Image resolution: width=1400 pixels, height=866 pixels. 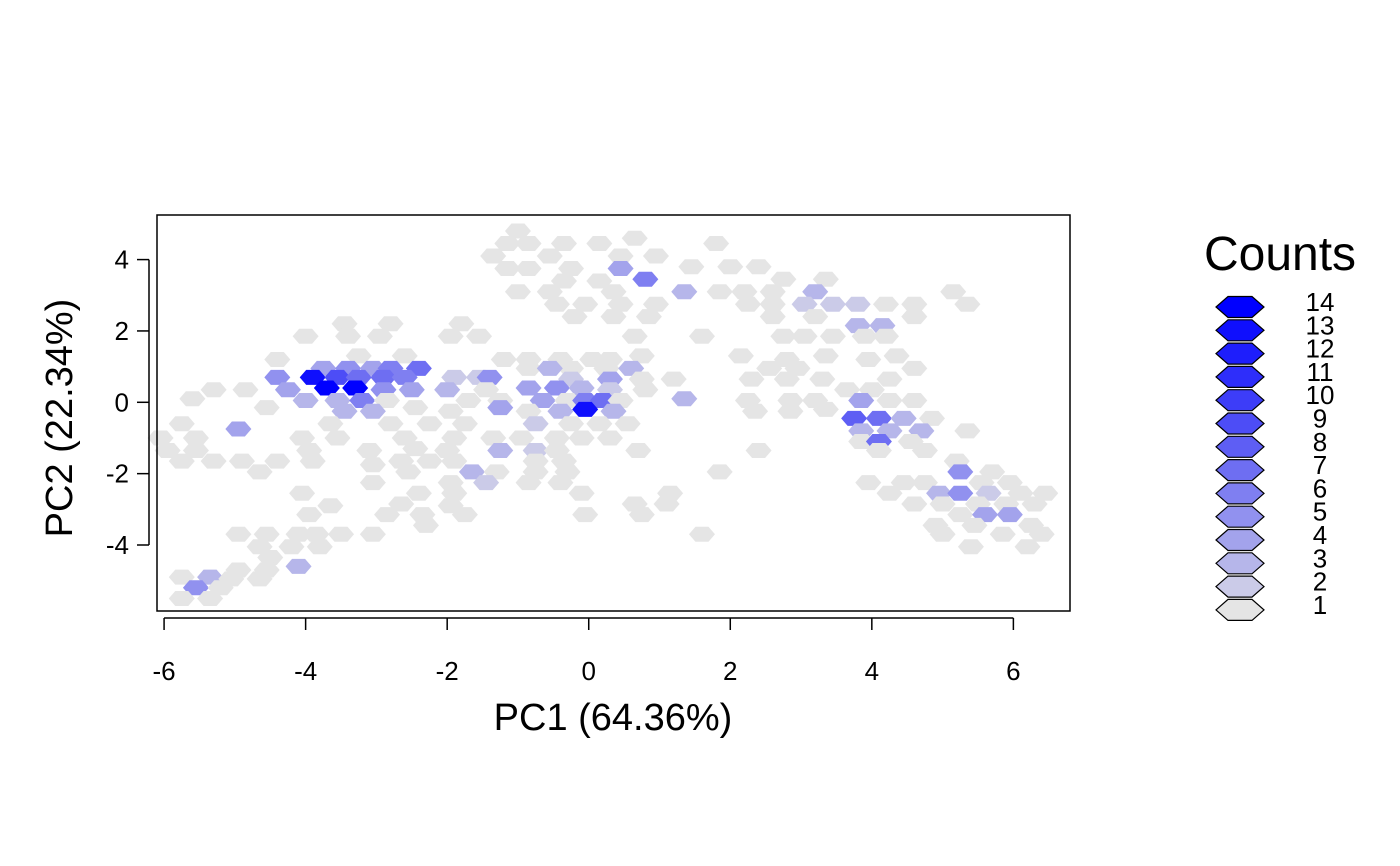 What do you see at coordinates (60, 418) in the screenshot?
I see `y-axis-label: PC2 (22.34%)` at bounding box center [60, 418].